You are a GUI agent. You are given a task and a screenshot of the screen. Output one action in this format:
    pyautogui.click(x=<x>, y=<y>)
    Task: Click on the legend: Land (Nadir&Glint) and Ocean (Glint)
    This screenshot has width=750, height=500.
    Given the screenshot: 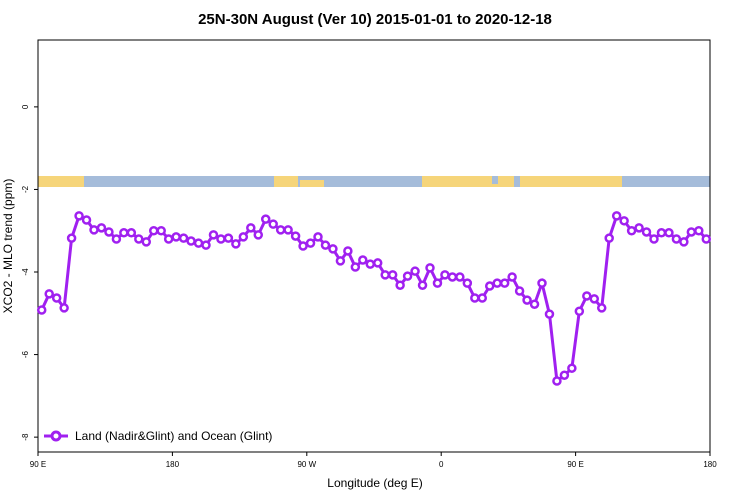 What is the action you would take?
    pyautogui.click(x=158, y=436)
    